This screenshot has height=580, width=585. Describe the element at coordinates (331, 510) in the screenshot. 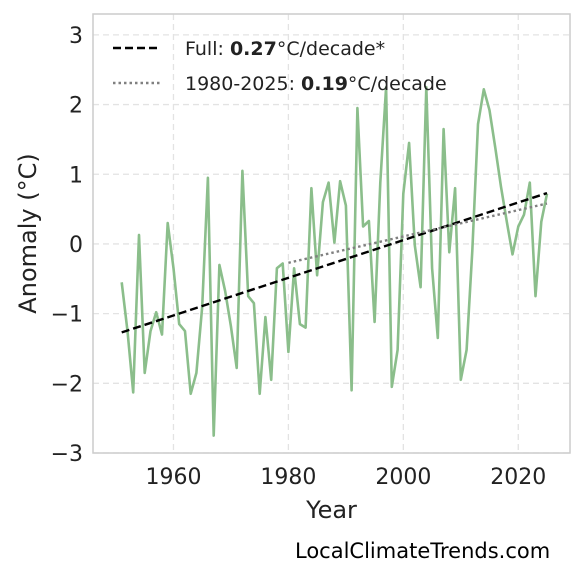

I see `x-axis-label: Year` at that location.